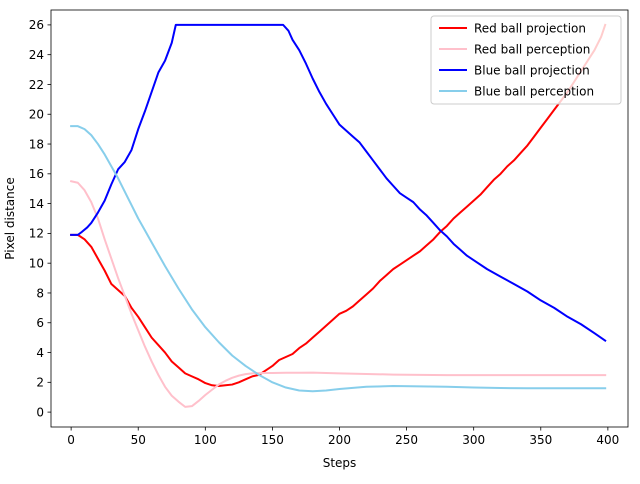 The height and width of the screenshot is (484, 640). Describe the element at coordinates (36, 144) in the screenshot. I see `y-tick-label: 18` at that location.